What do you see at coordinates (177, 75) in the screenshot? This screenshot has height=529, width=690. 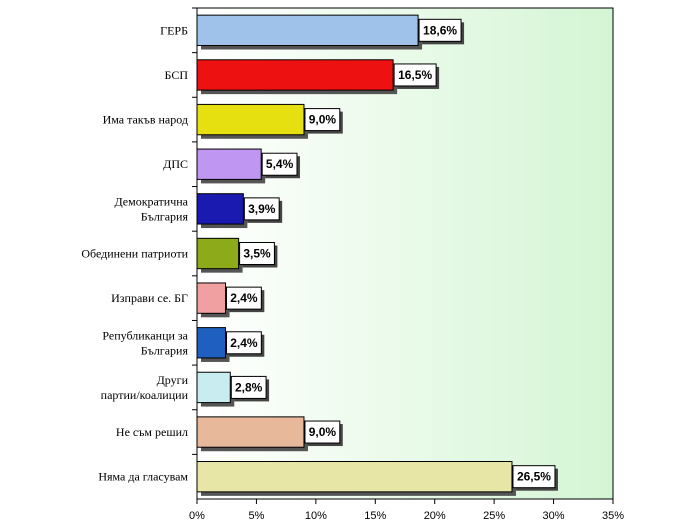 I see `category-label: БСП` at bounding box center [177, 75].